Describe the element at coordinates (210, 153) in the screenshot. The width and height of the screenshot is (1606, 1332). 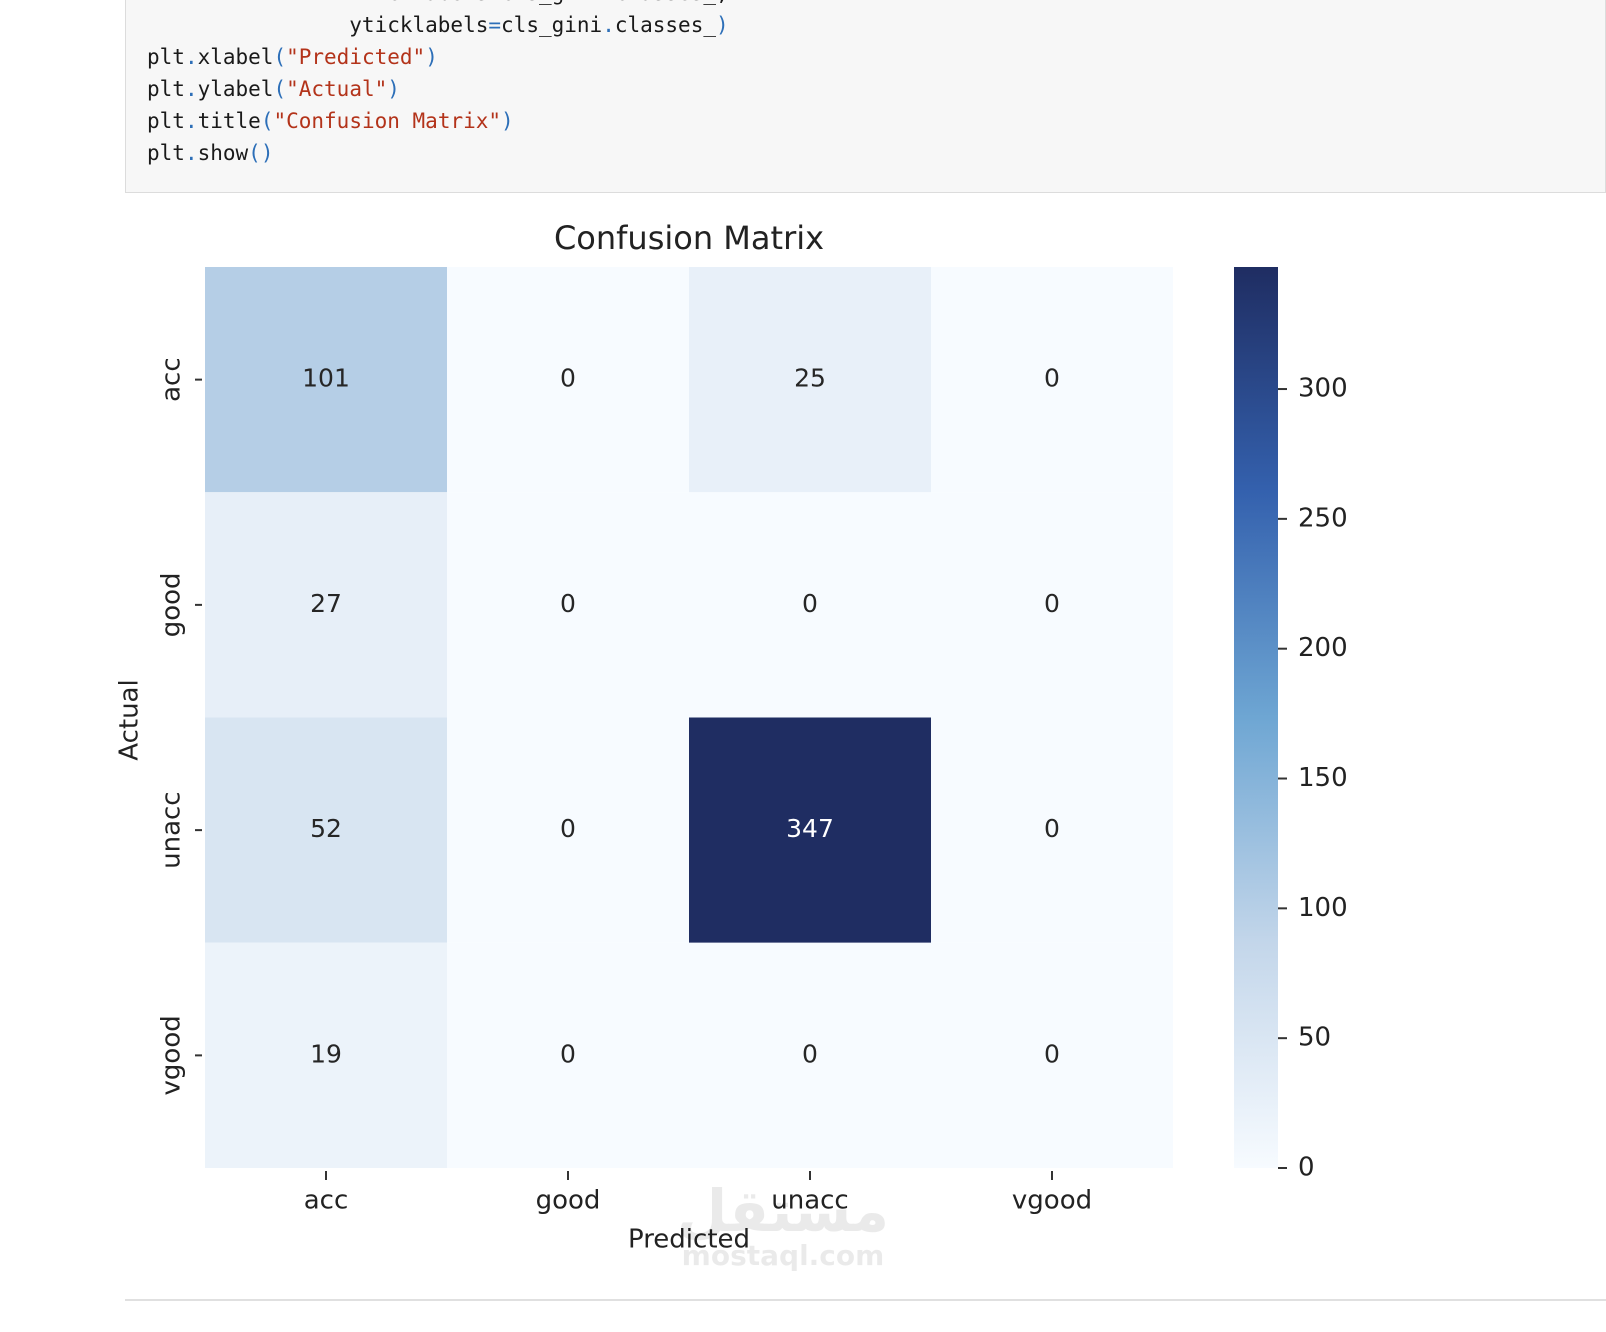
I see `code-line: plt.show()` at that location.